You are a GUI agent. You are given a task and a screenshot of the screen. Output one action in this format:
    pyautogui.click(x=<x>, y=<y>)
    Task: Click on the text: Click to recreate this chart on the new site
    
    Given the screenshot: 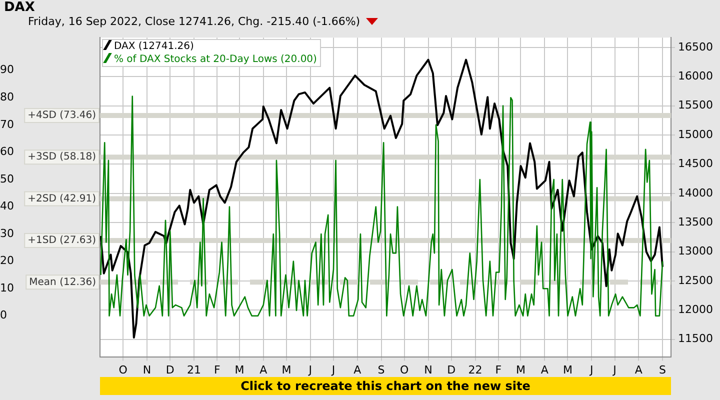 What is the action you would take?
    pyautogui.click(x=385, y=385)
    